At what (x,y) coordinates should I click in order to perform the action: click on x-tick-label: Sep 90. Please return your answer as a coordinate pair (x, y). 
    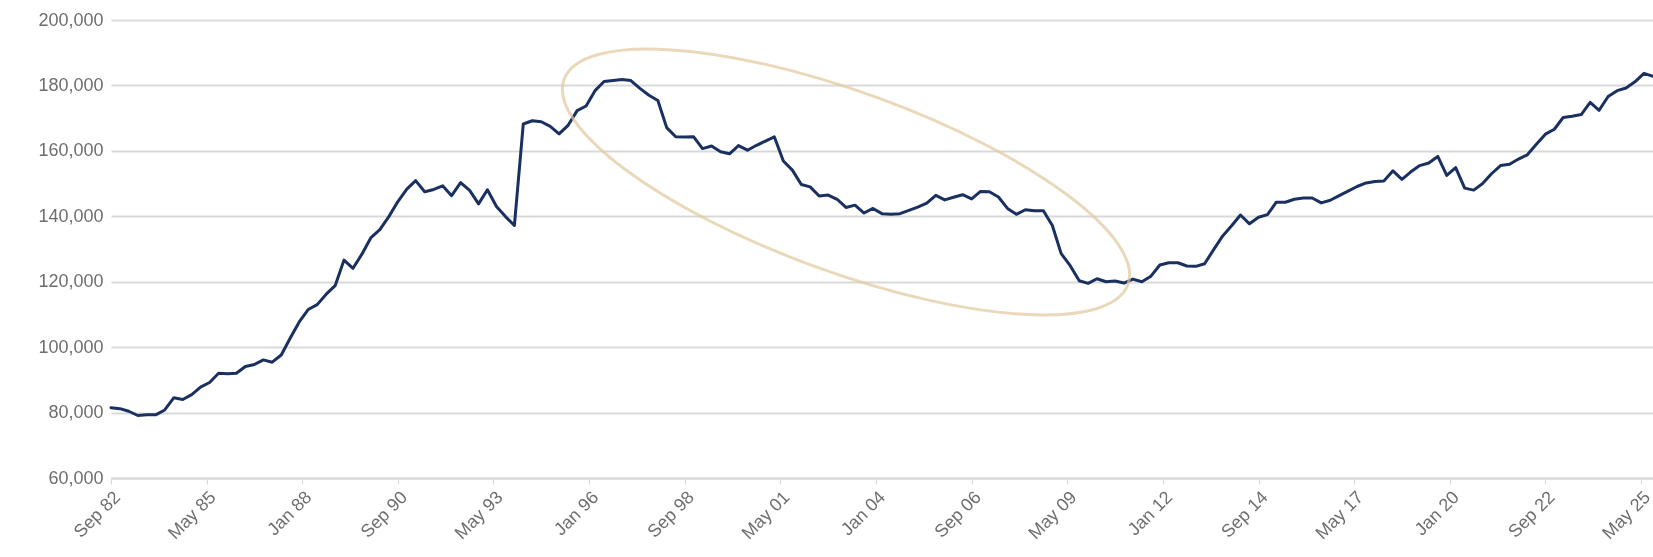
    Looking at the image, I should click on (384, 514).